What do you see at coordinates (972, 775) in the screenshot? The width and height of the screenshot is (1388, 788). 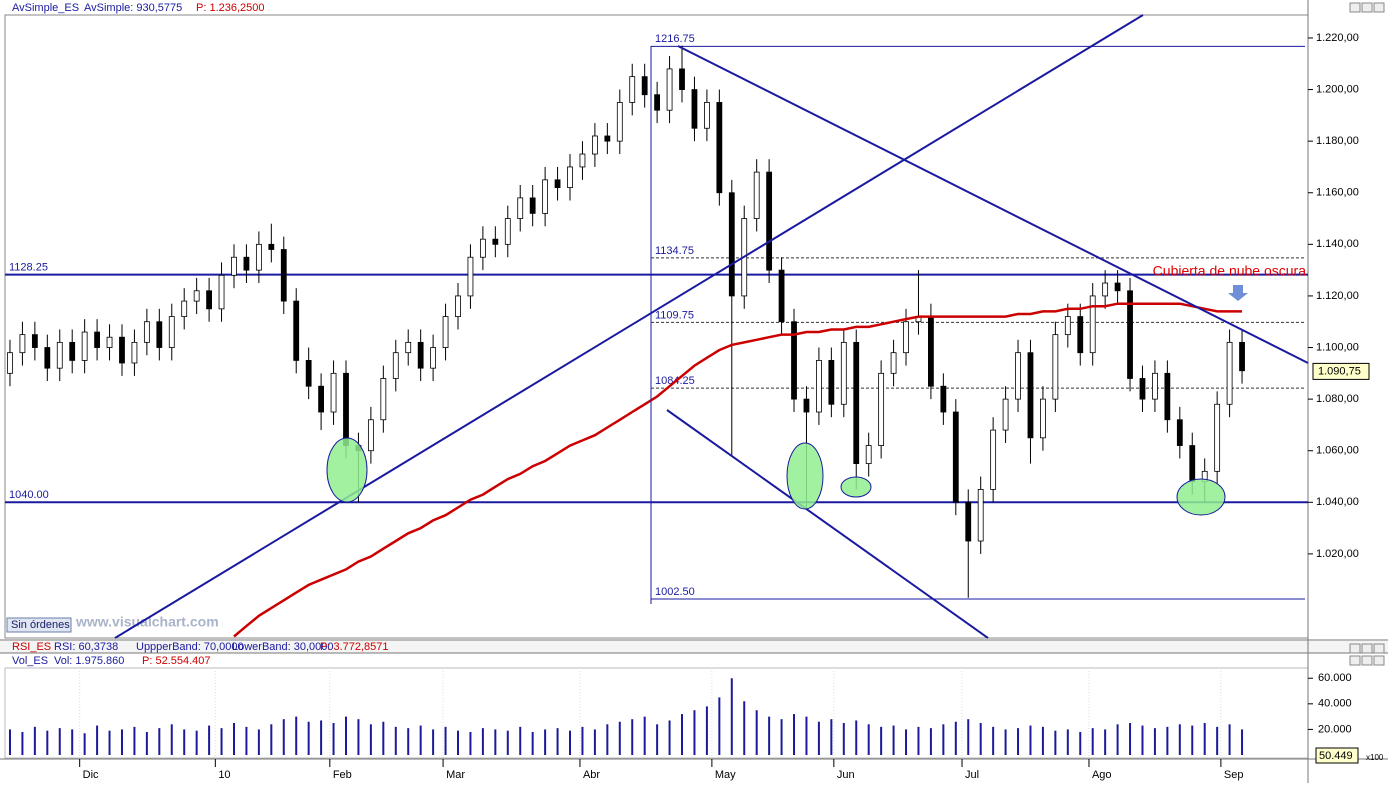 I see `x-tick-label: Jul` at bounding box center [972, 775].